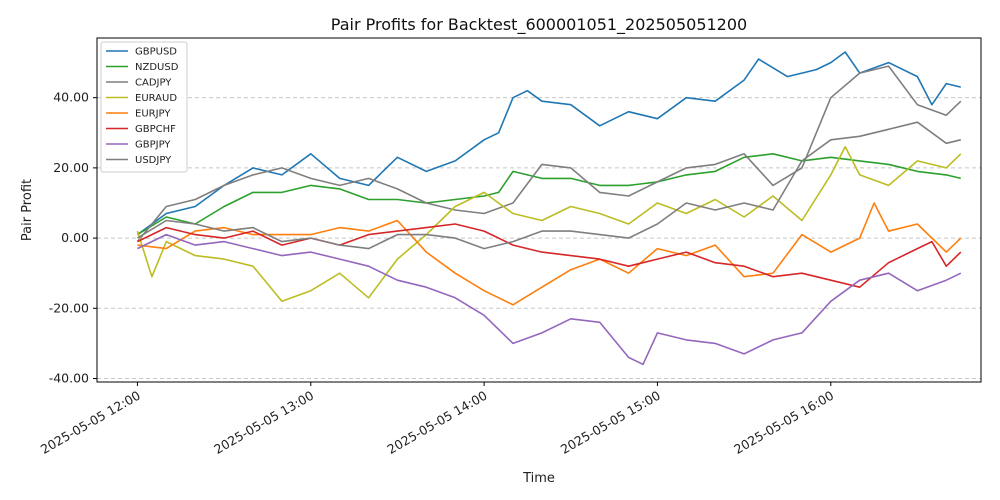 Image resolution: width=1000 pixels, height=500 pixels. I want to click on series-line-gbpchf, so click(549, 256).